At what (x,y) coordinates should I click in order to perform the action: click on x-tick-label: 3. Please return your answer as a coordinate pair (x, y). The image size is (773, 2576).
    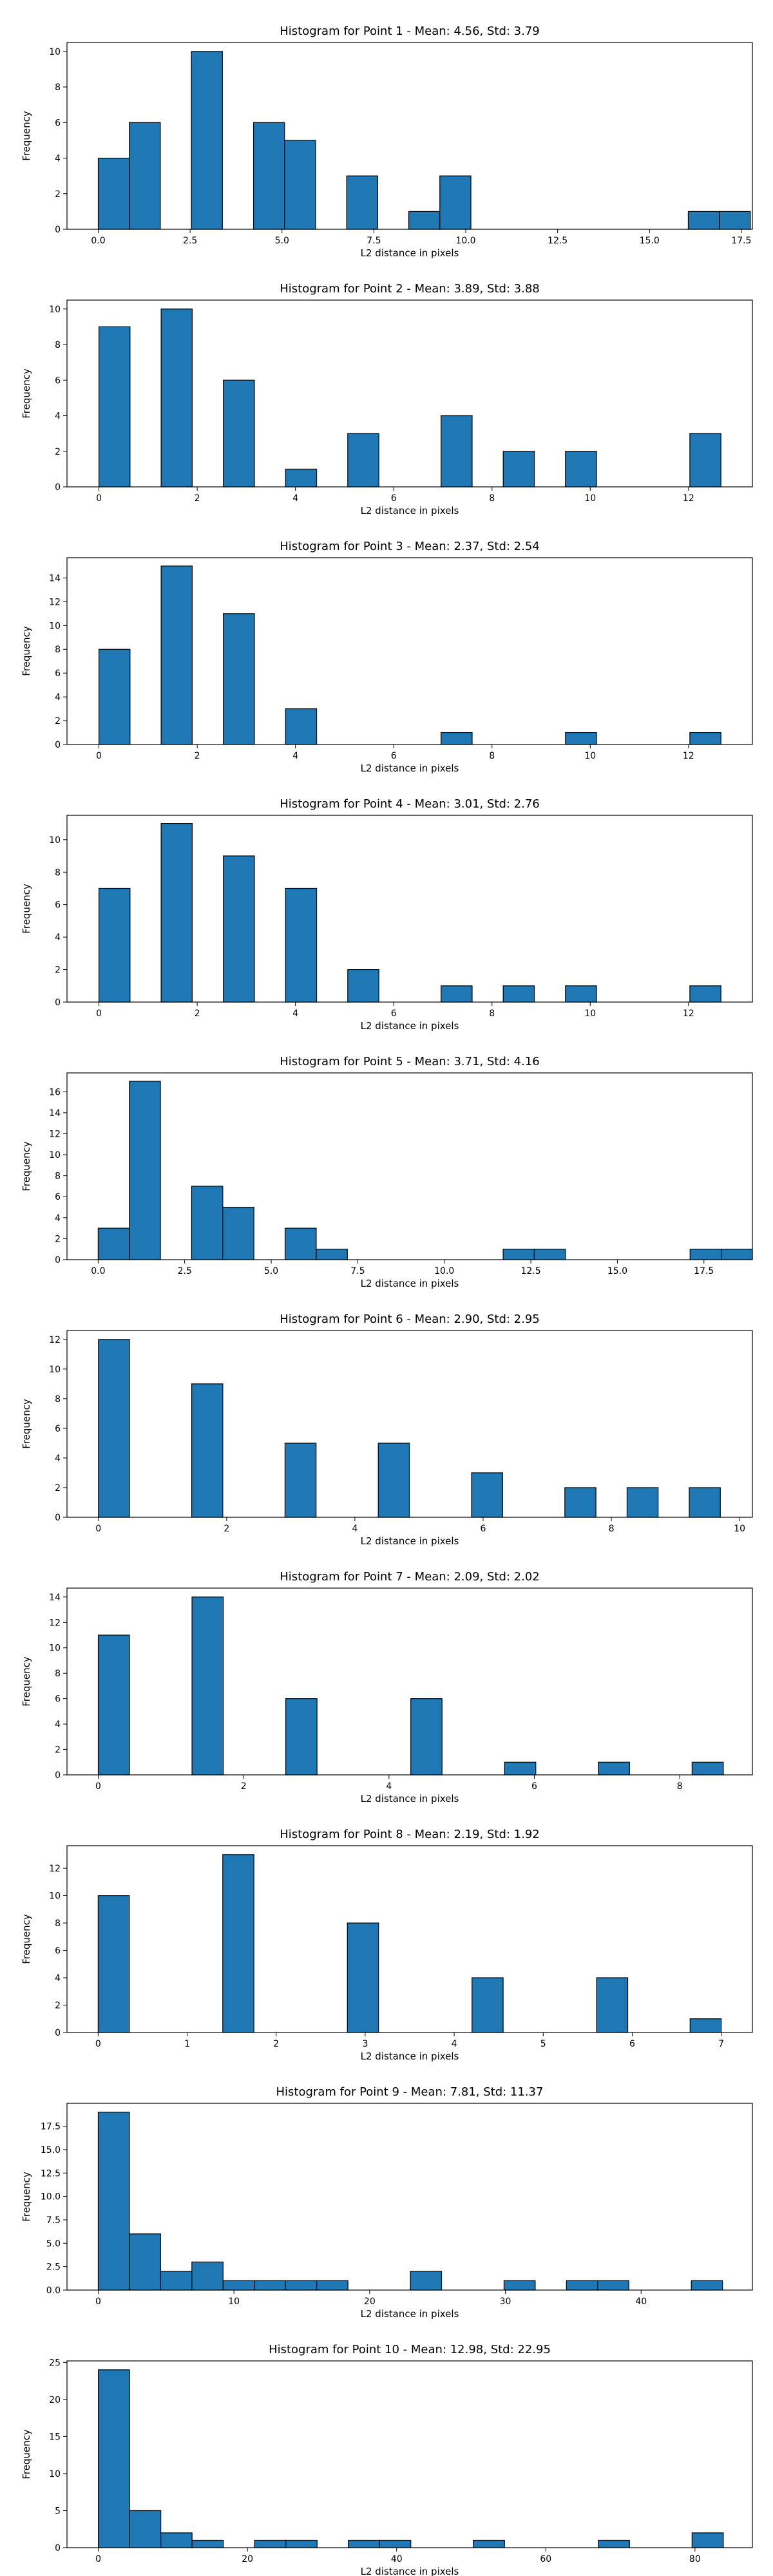
    Looking at the image, I should click on (365, 2044).